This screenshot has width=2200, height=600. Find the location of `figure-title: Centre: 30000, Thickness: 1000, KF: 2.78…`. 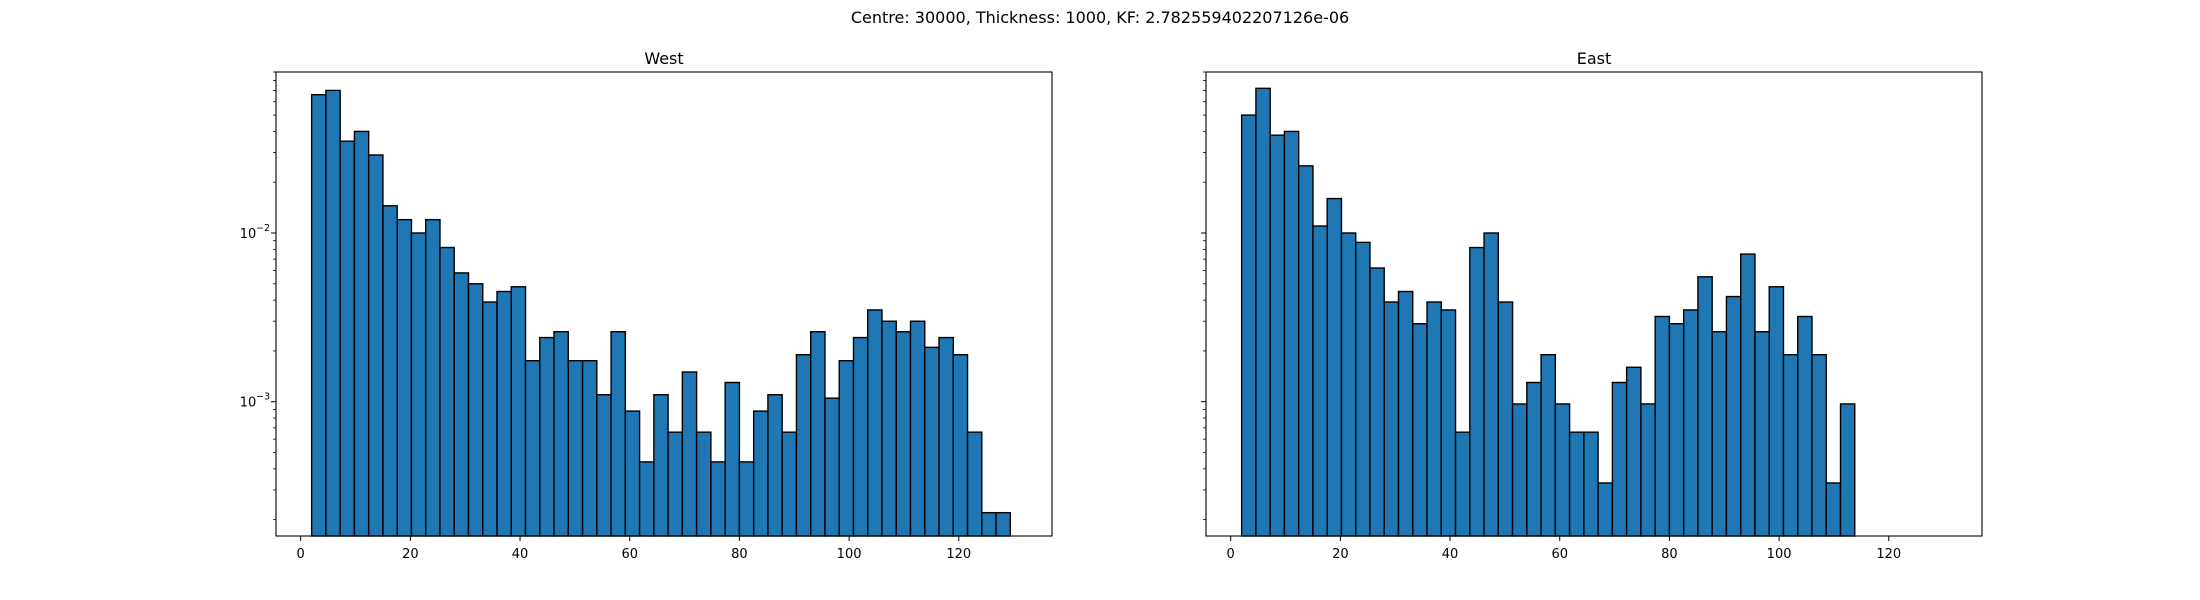

figure-title: Centre: 30000, Thickness: 1000, KF: 2.78… is located at coordinates (1100, 17).